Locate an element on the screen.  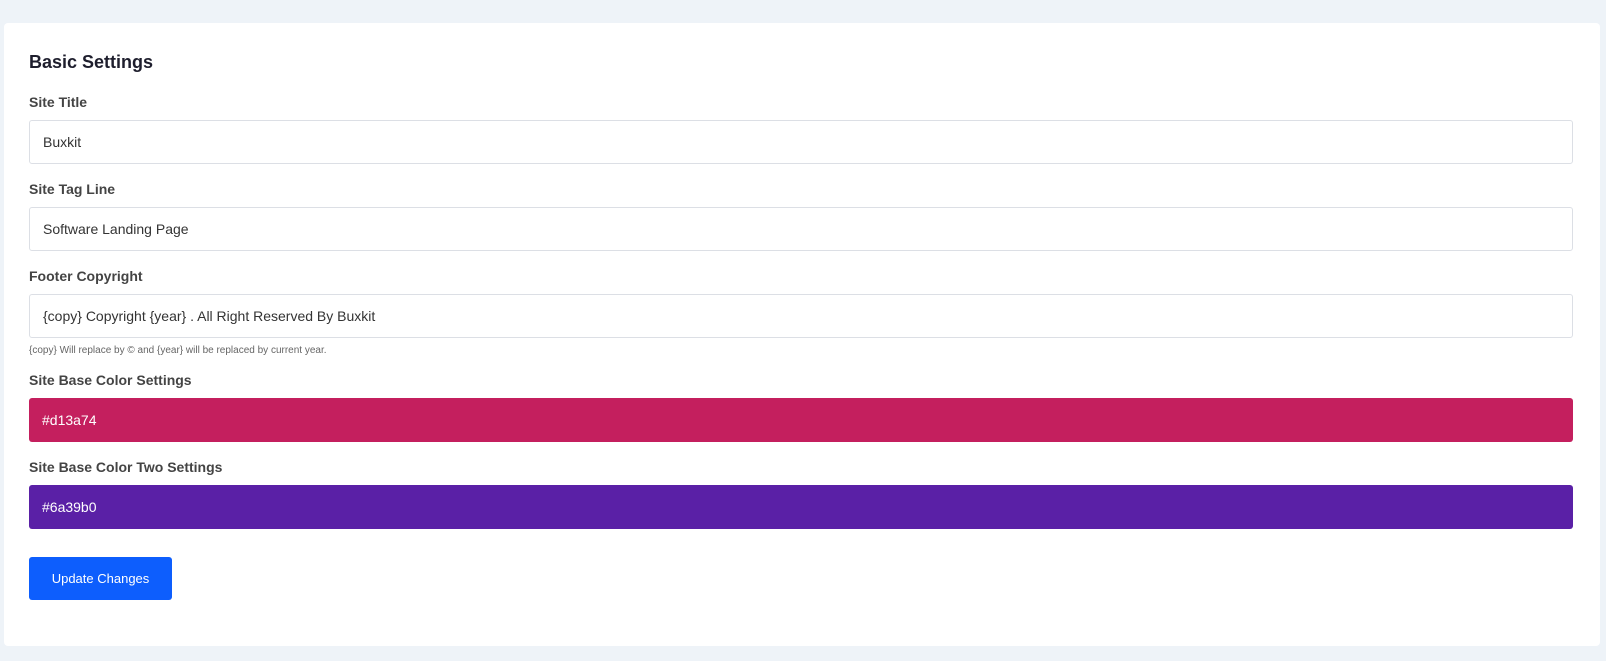
base-color-two-input is located at coordinates (801, 507).